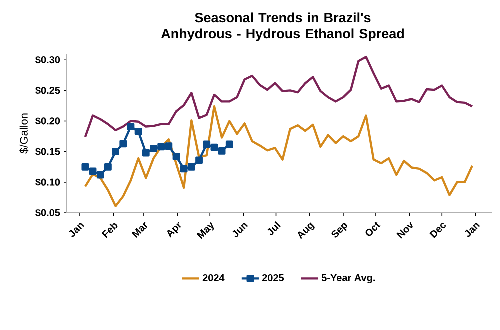 This screenshot has width=500, height=330. What do you see at coordinates (213, 278) in the screenshot?
I see `legend-label: 2024` at bounding box center [213, 278].